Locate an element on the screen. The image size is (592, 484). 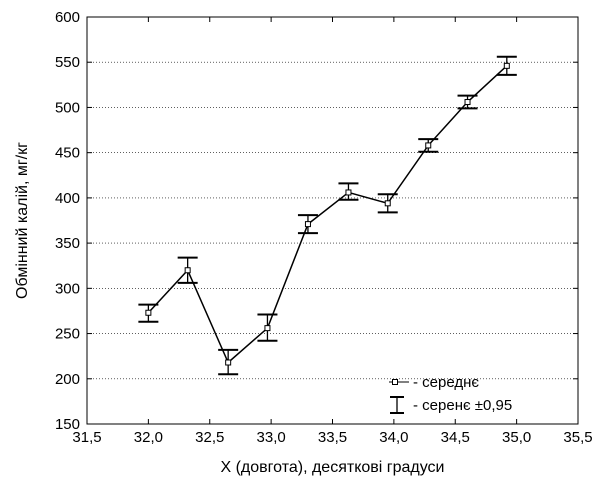
y-tick-label: 350 is located at coordinates (67, 243).